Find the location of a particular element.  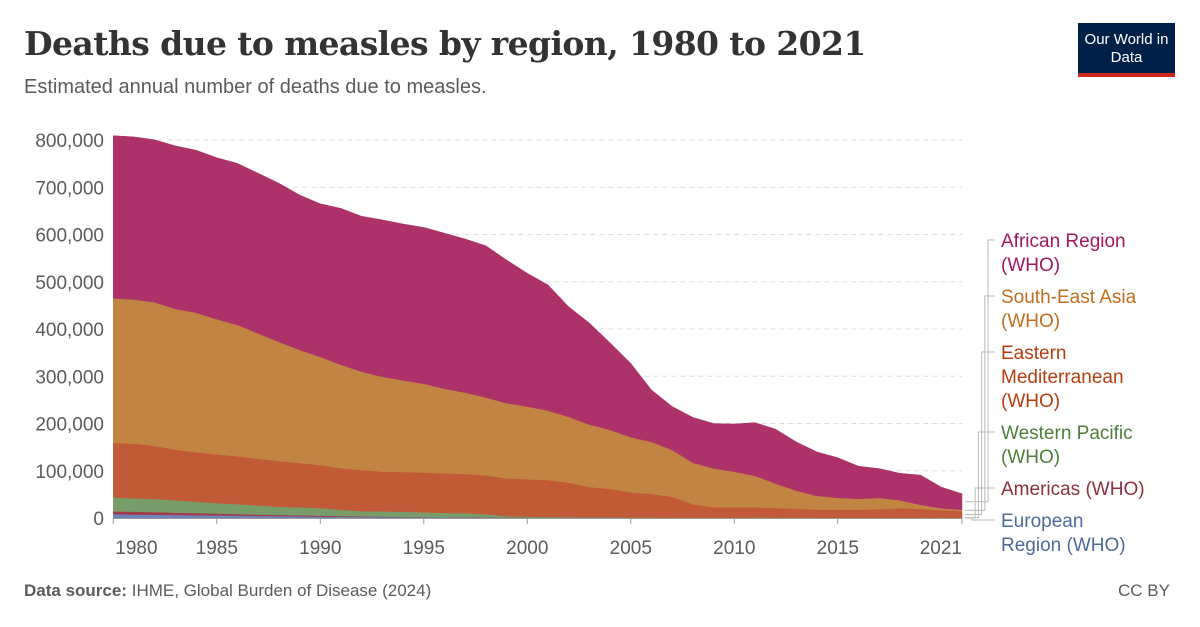

legend-label: South-East Asia (WHO) is located at coordinates (1069, 309).